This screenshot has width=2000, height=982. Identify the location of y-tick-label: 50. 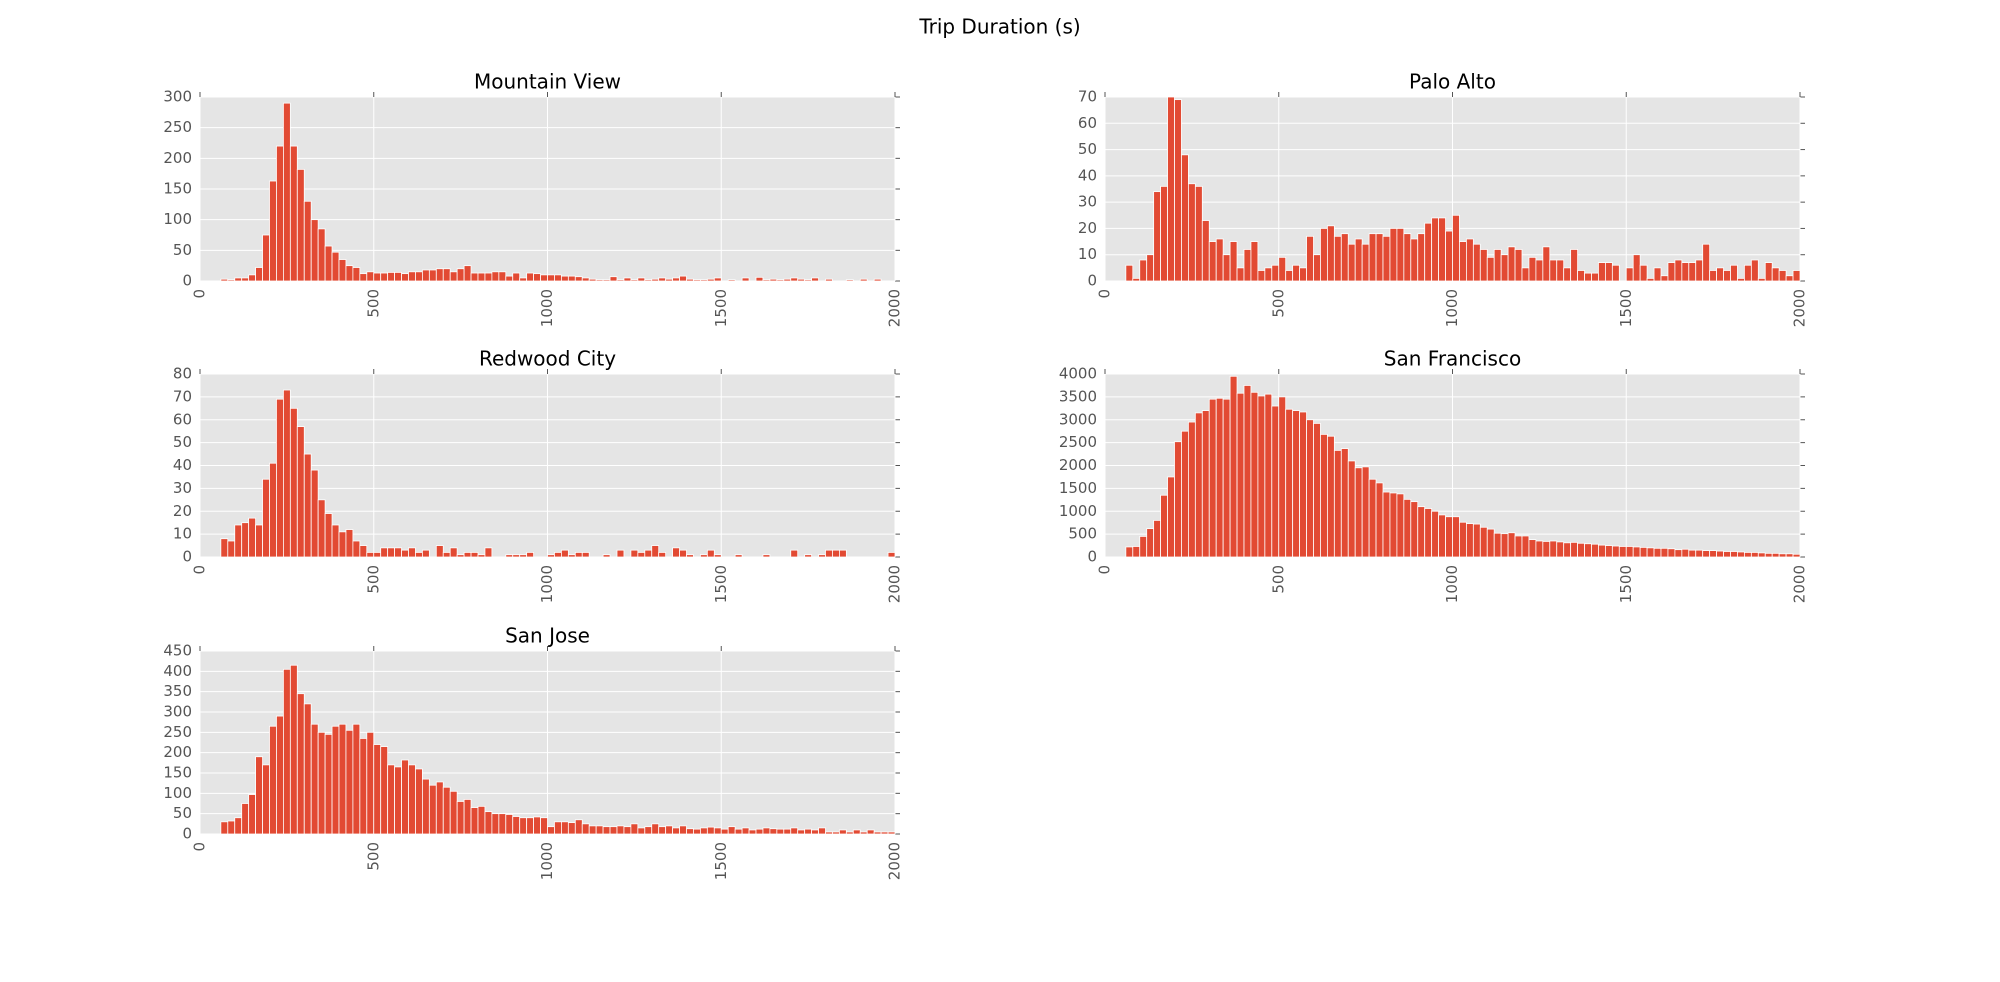
(182, 250).